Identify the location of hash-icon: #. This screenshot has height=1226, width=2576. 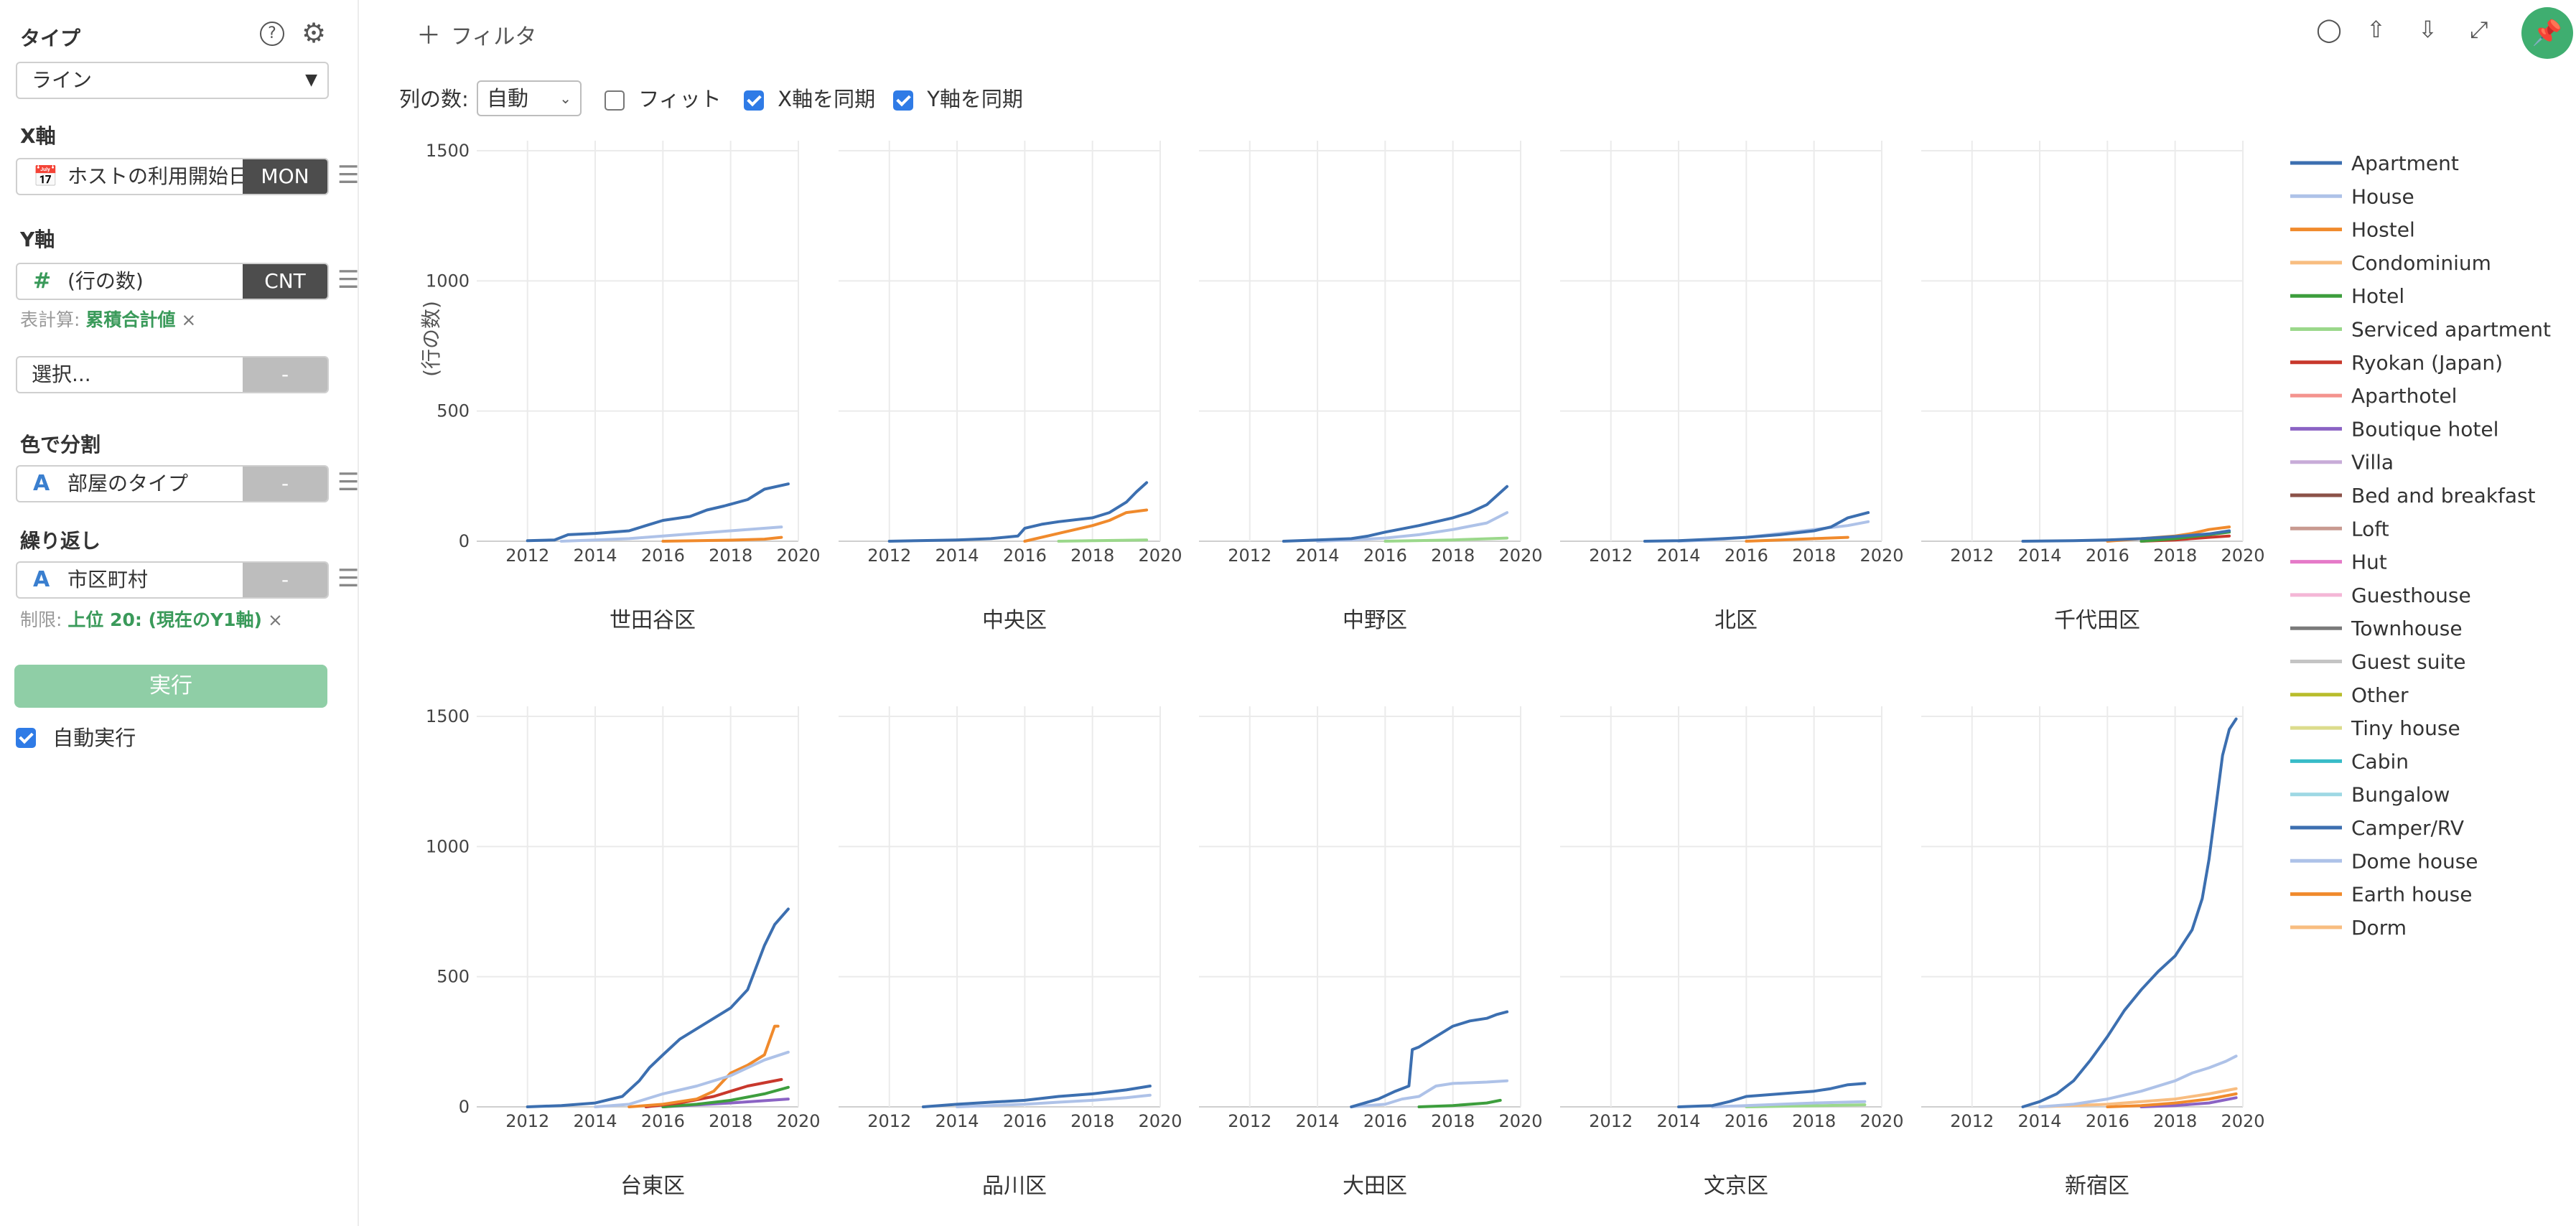
(42, 281).